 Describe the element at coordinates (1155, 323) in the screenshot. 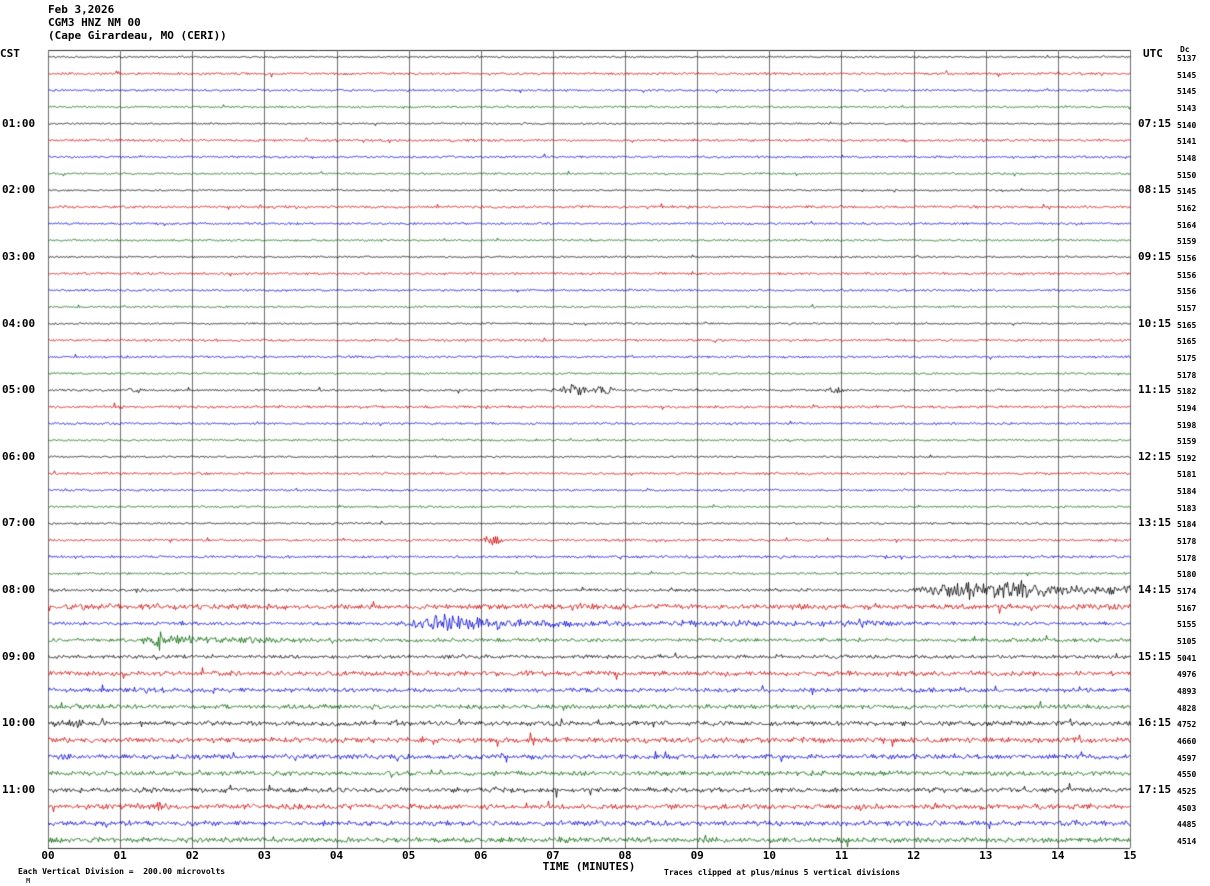

I see `utc-hour-label: 10:15` at that location.